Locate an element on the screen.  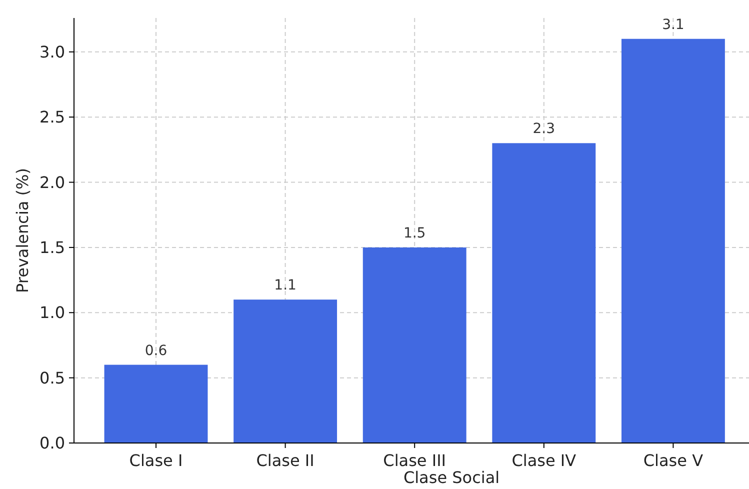
data-label: 3.1 is located at coordinates (673, 24).